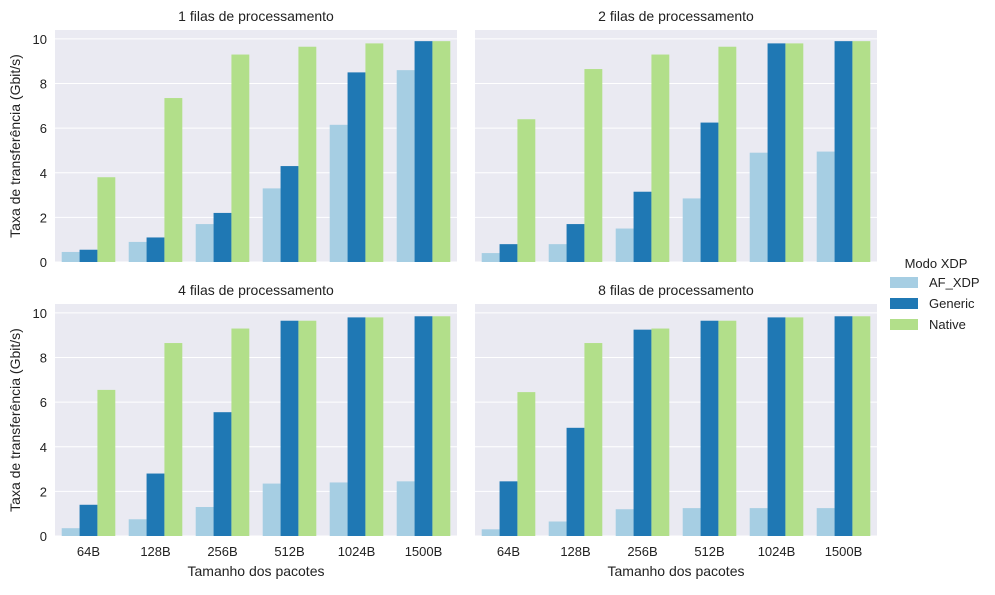 This screenshot has width=995, height=595. What do you see at coordinates (508, 551) in the screenshot?
I see `x-tick-label: 64B` at bounding box center [508, 551].